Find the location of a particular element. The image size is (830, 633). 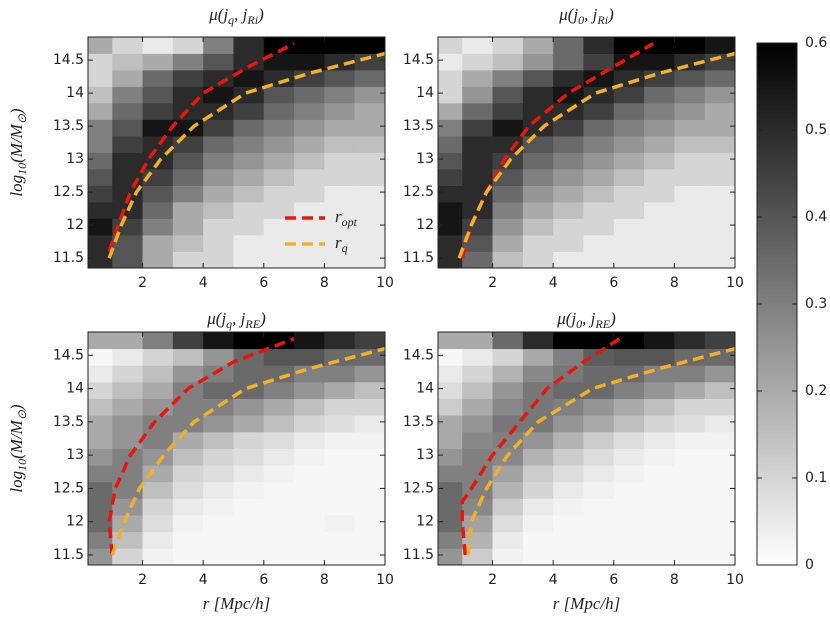

y-tick-label: 14 is located at coordinates (75, 389).